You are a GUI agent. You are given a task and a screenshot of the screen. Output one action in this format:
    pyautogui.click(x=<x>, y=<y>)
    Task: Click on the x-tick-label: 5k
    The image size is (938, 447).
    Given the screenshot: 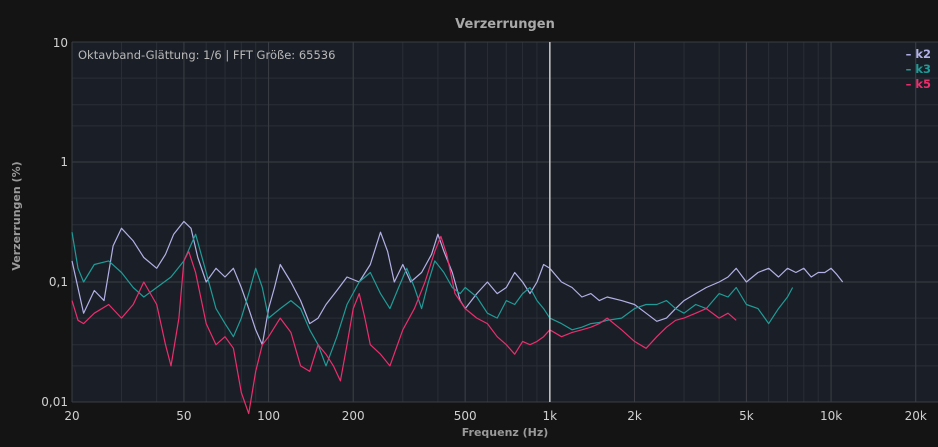 What is the action you would take?
    pyautogui.click(x=746, y=416)
    